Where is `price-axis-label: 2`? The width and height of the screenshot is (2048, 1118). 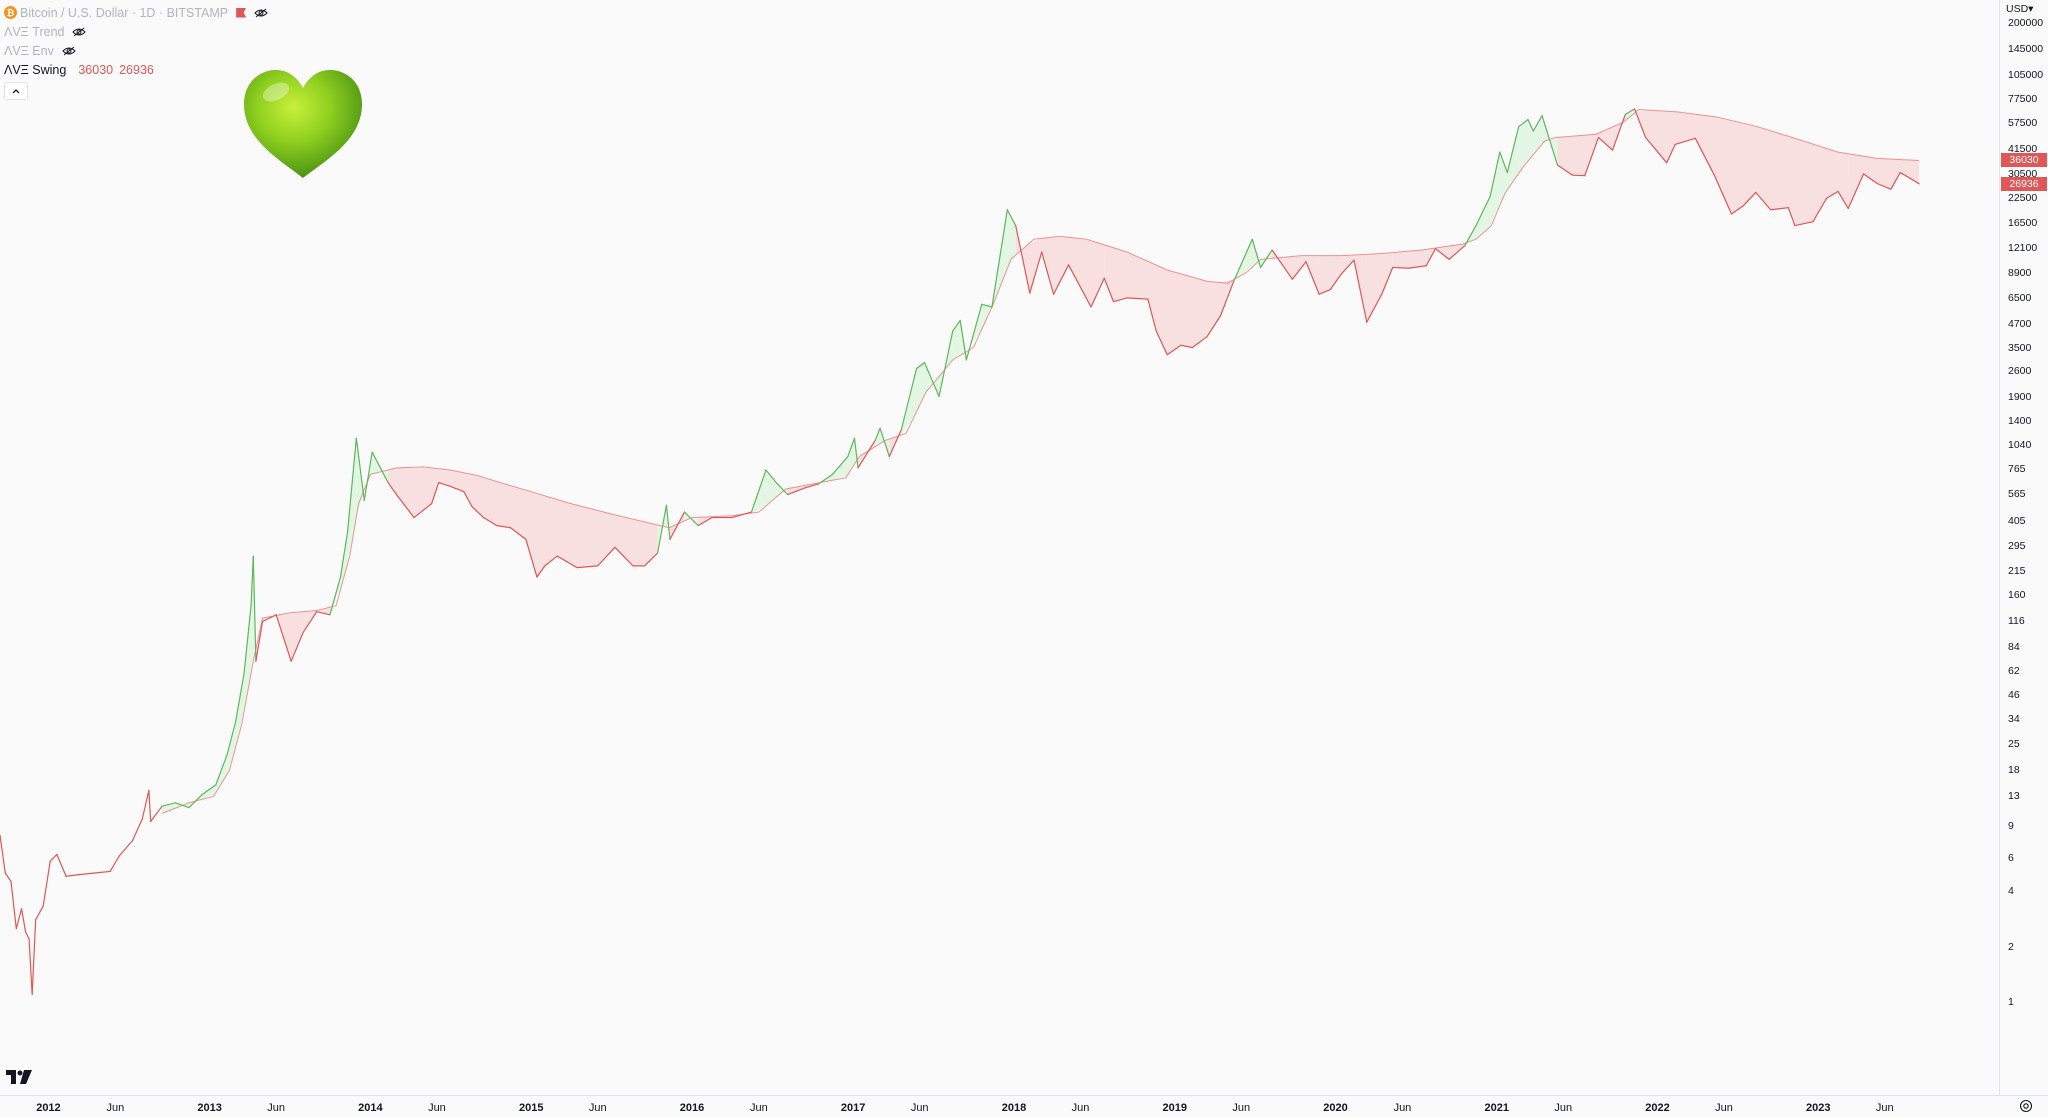 price-axis-label: 2 is located at coordinates (2011, 946).